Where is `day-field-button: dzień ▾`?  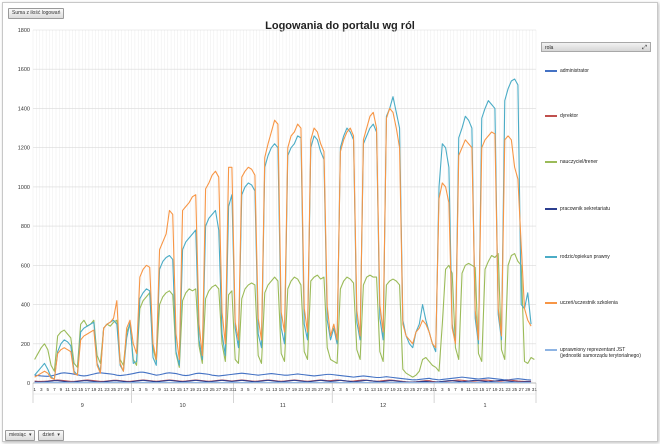 day-field-button: dzień ▾ is located at coordinates (51, 435).